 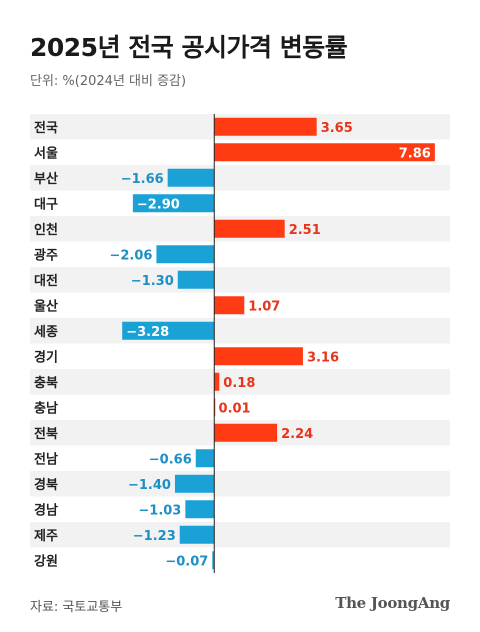 I want to click on category-label: 경남, so click(x=46, y=510).